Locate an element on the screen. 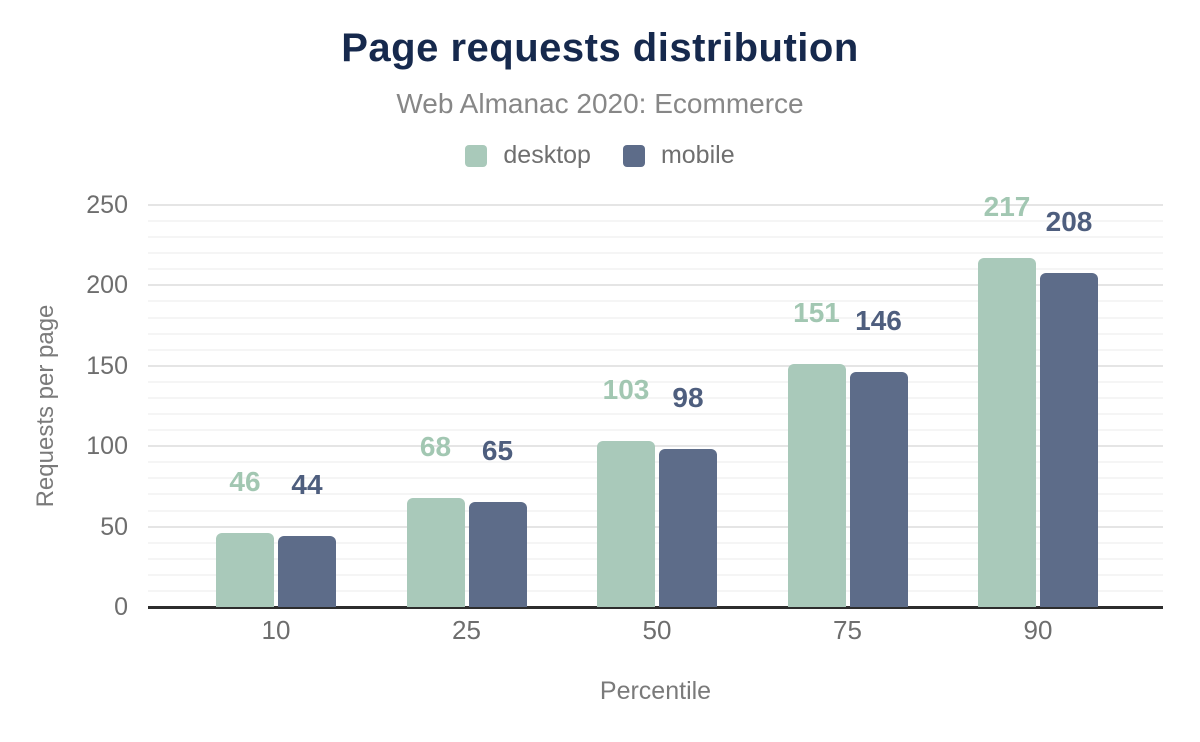 Image resolution: width=1200 pixels, height=742 pixels. x-tick-label-90: 90 is located at coordinates (1038, 630).